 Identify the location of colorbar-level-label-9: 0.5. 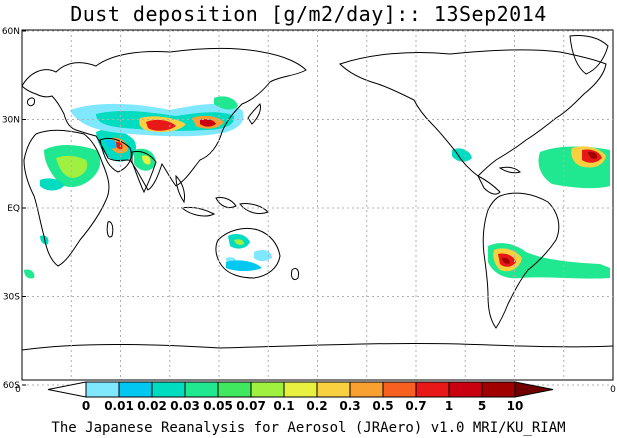
(382, 406).